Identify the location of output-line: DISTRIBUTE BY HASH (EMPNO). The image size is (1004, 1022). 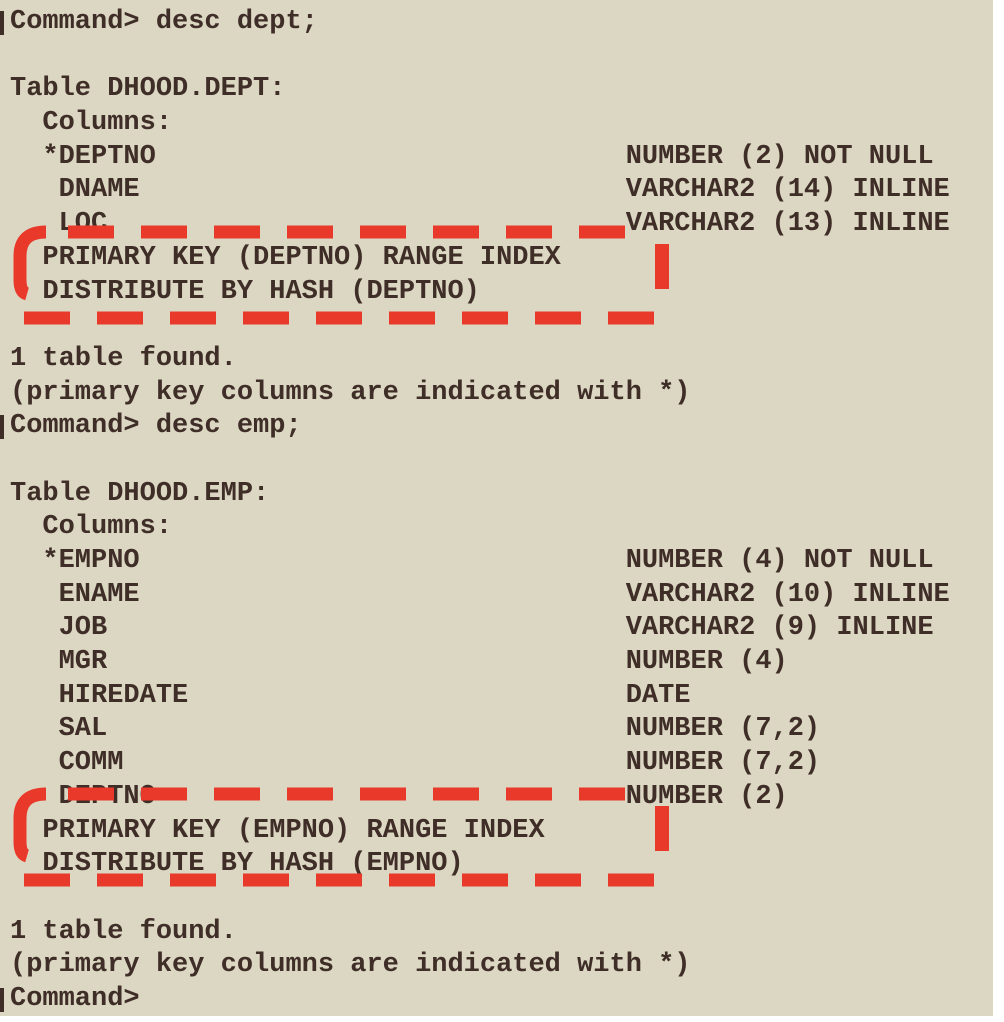
(237, 864).